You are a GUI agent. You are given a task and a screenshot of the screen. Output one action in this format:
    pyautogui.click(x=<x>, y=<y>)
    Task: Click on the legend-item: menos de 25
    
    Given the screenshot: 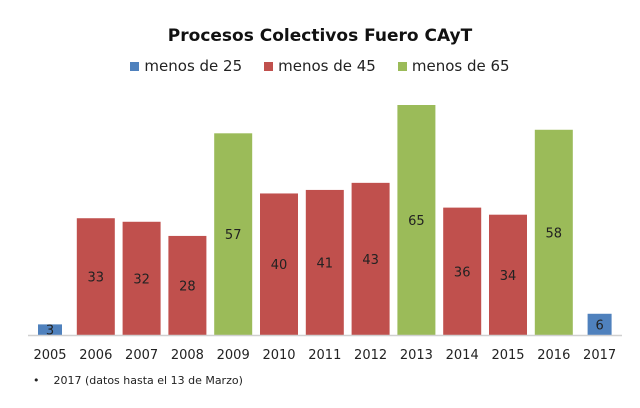 What is the action you would take?
    pyautogui.click(x=186, y=66)
    